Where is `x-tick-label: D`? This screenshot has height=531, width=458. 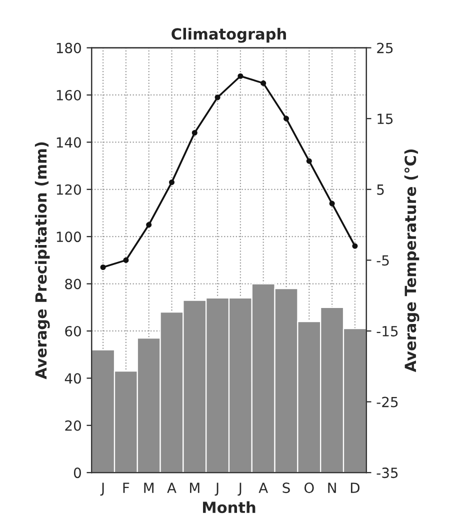
x-tick-label: D is located at coordinates (355, 487).